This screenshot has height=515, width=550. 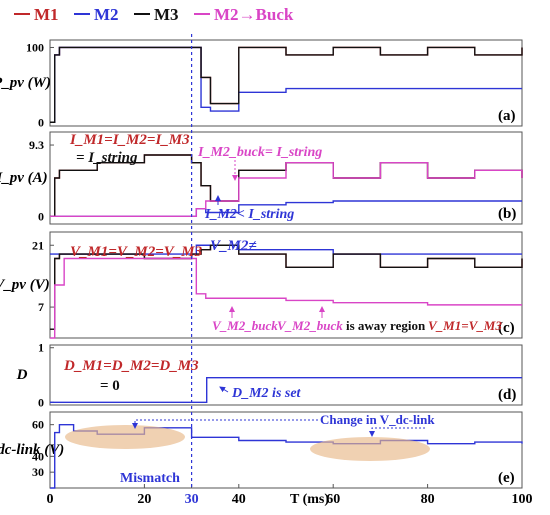 I want to click on annotation-c-equal: V_M1=V_M2=V_M3, so click(x=136, y=252).